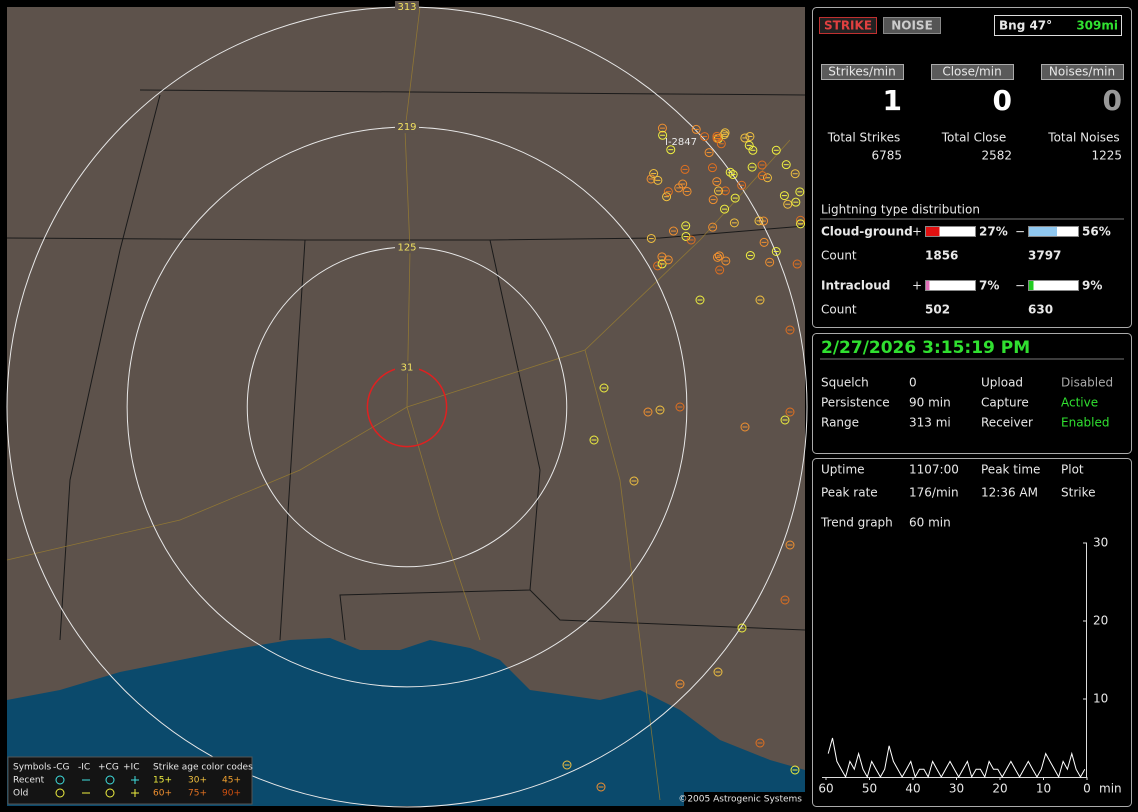  I want to click on status-value: 313 mi, so click(930, 423).